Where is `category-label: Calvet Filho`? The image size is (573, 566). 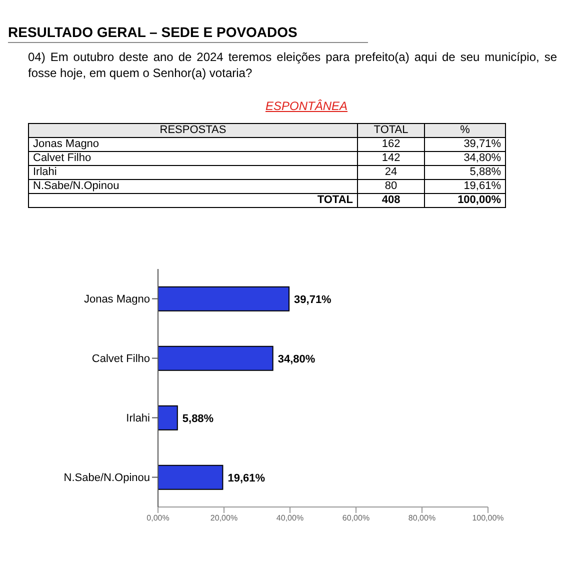
category-label: Calvet Filho is located at coordinates (193, 159).